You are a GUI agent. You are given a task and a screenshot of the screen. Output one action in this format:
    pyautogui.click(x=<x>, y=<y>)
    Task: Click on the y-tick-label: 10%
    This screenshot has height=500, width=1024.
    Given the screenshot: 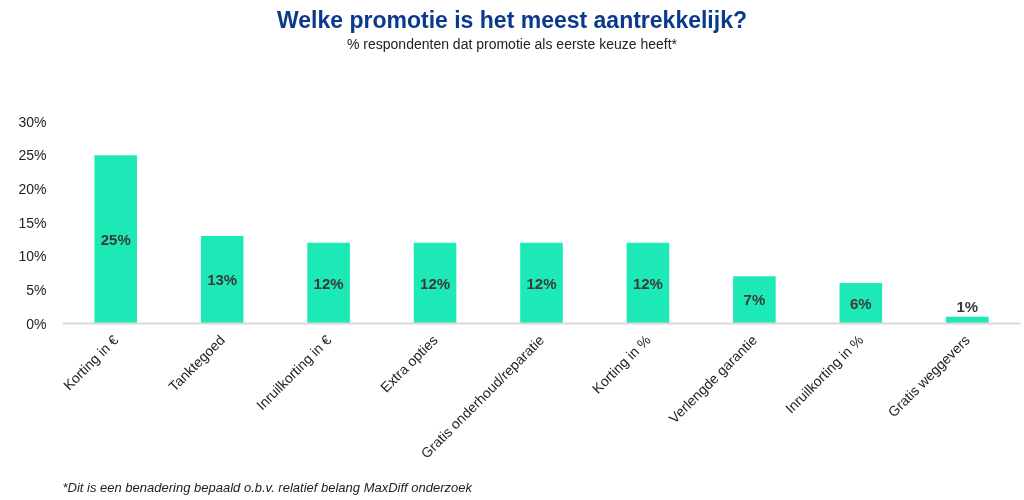 What is the action you would take?
    pyautogui.click(x=32, y=256)
    